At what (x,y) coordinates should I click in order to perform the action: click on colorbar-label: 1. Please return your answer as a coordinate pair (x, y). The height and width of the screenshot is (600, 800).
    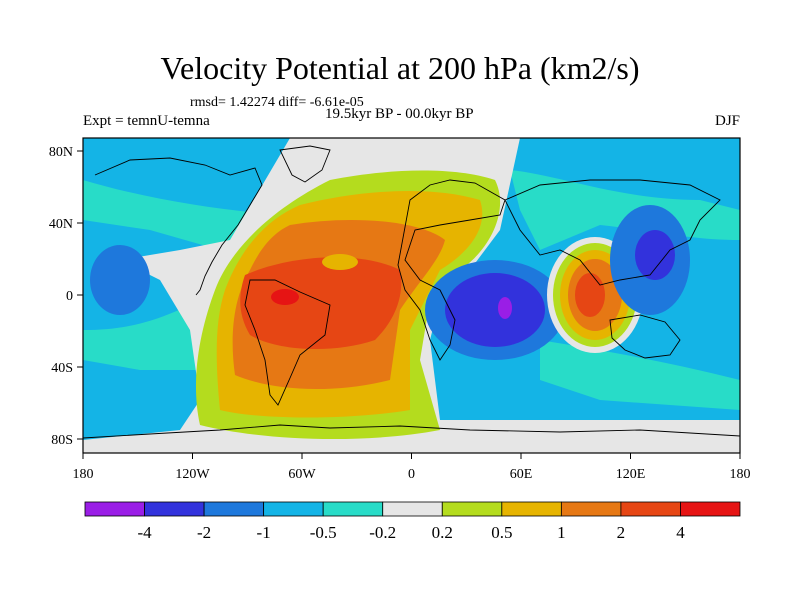
    Looking at the image, I should click on (561, 532).